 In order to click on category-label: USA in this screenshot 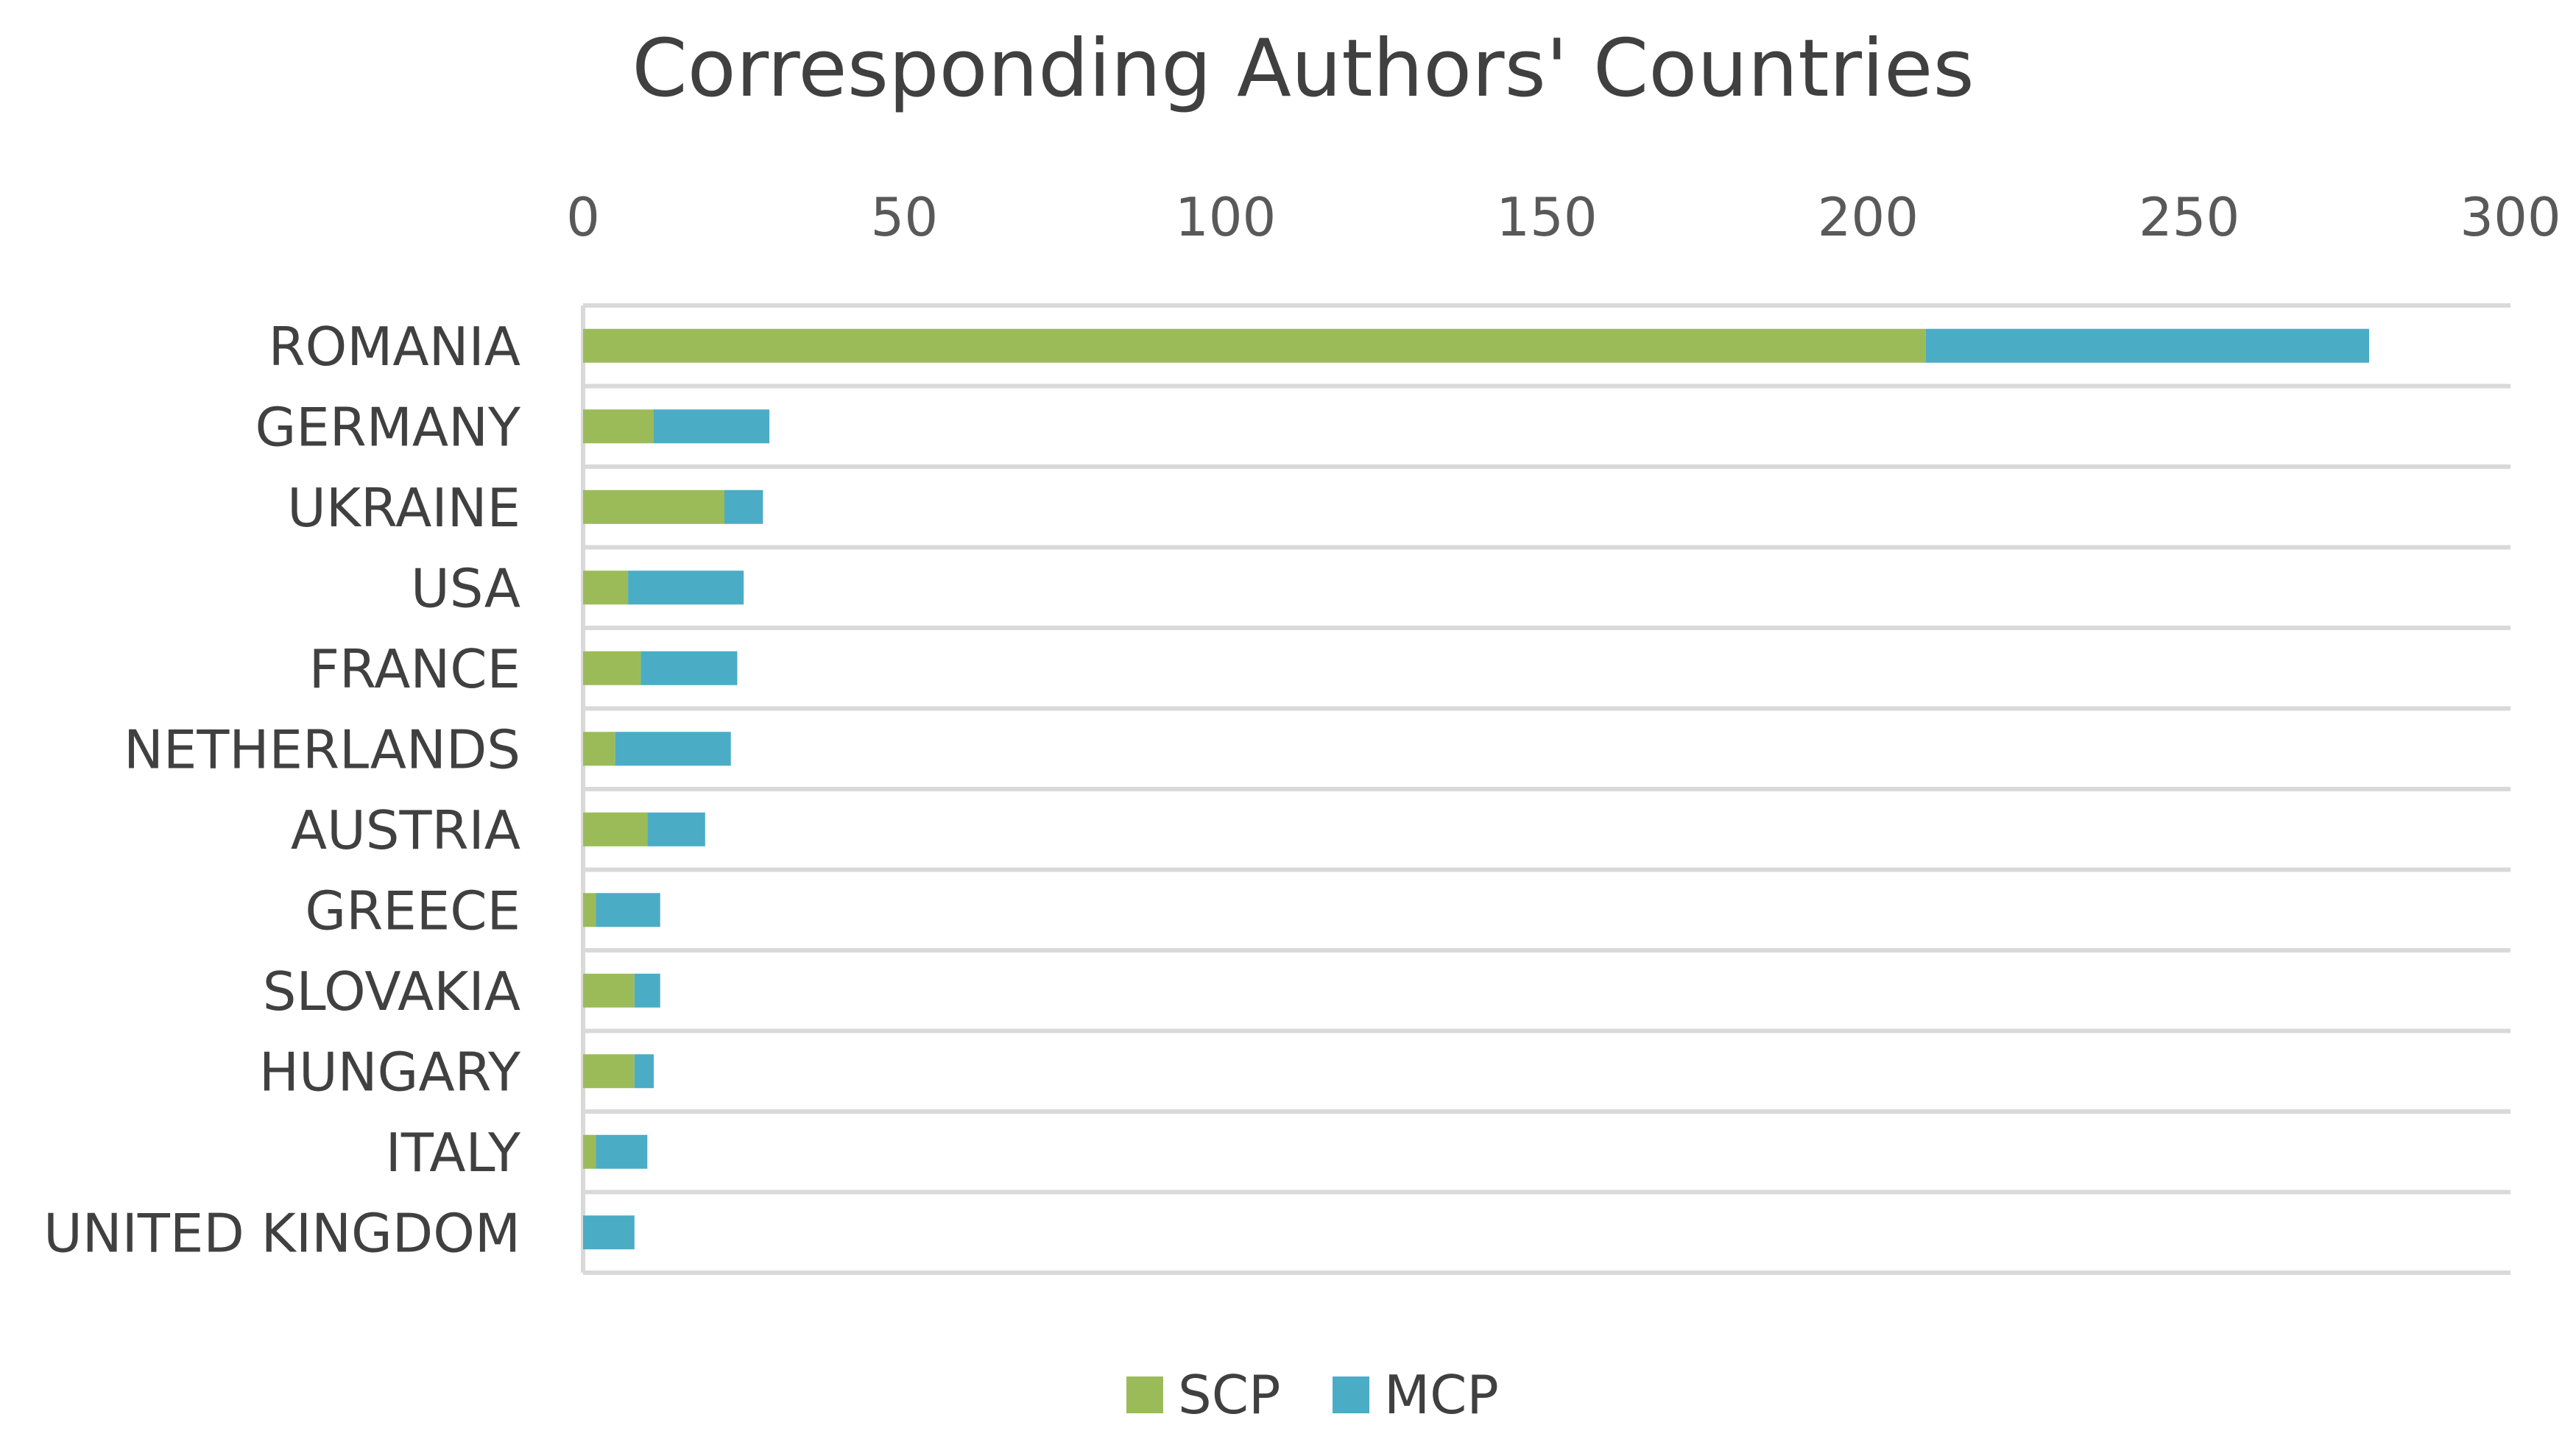, I will do `click(466, 588)`.